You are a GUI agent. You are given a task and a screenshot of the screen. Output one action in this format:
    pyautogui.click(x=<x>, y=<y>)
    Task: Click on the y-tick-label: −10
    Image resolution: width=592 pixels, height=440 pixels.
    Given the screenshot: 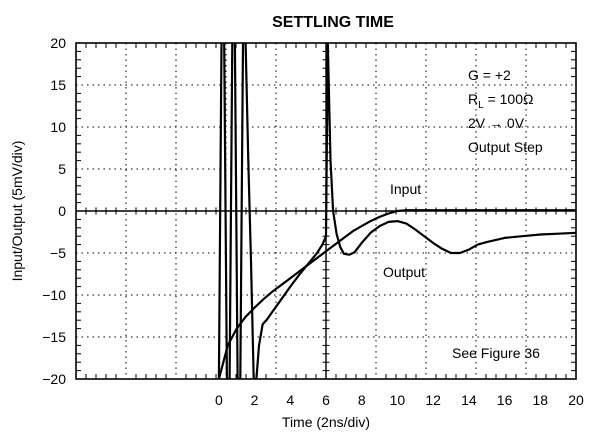 What is the action you would take?
    pyautogui.click(x=54, y=295)
    